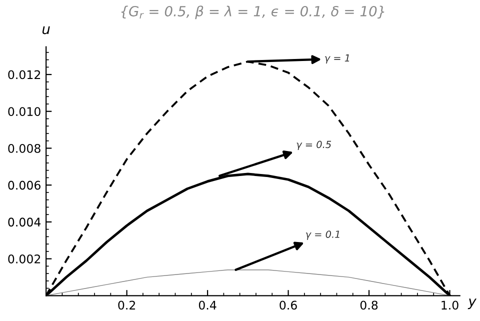 This screenshot has width=480, height=321. Describe the element at coordinates (127, 305) in the screenshot. I see `x-tick-label: 0.2` at that location.